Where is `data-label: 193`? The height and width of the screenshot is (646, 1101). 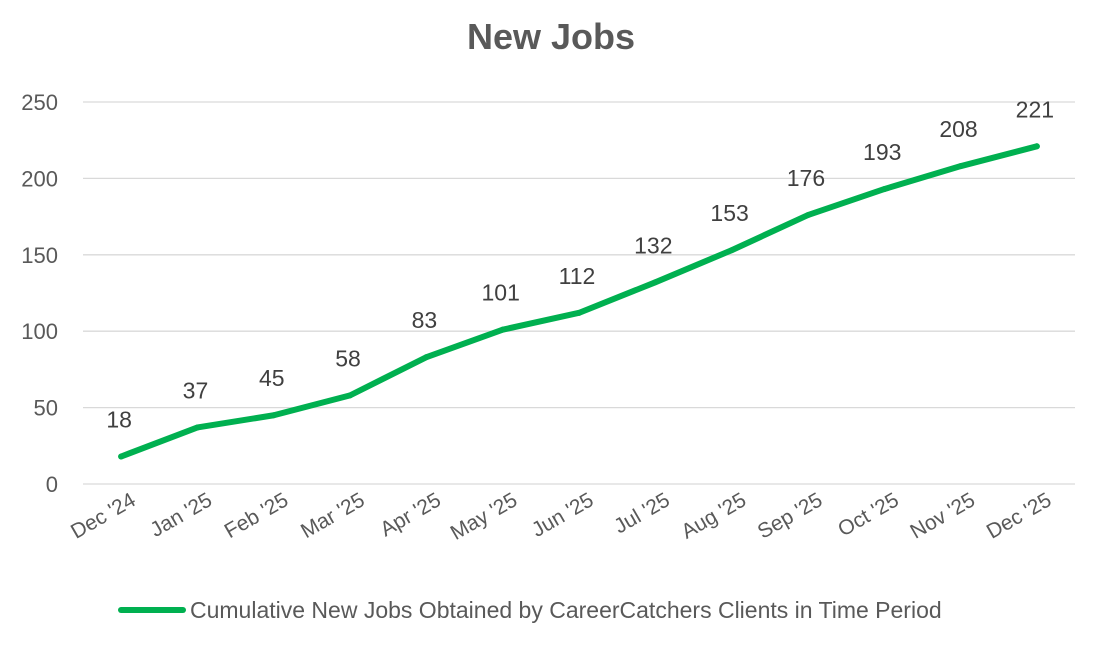 data-label: 193 is located at coordinates (882, 152).